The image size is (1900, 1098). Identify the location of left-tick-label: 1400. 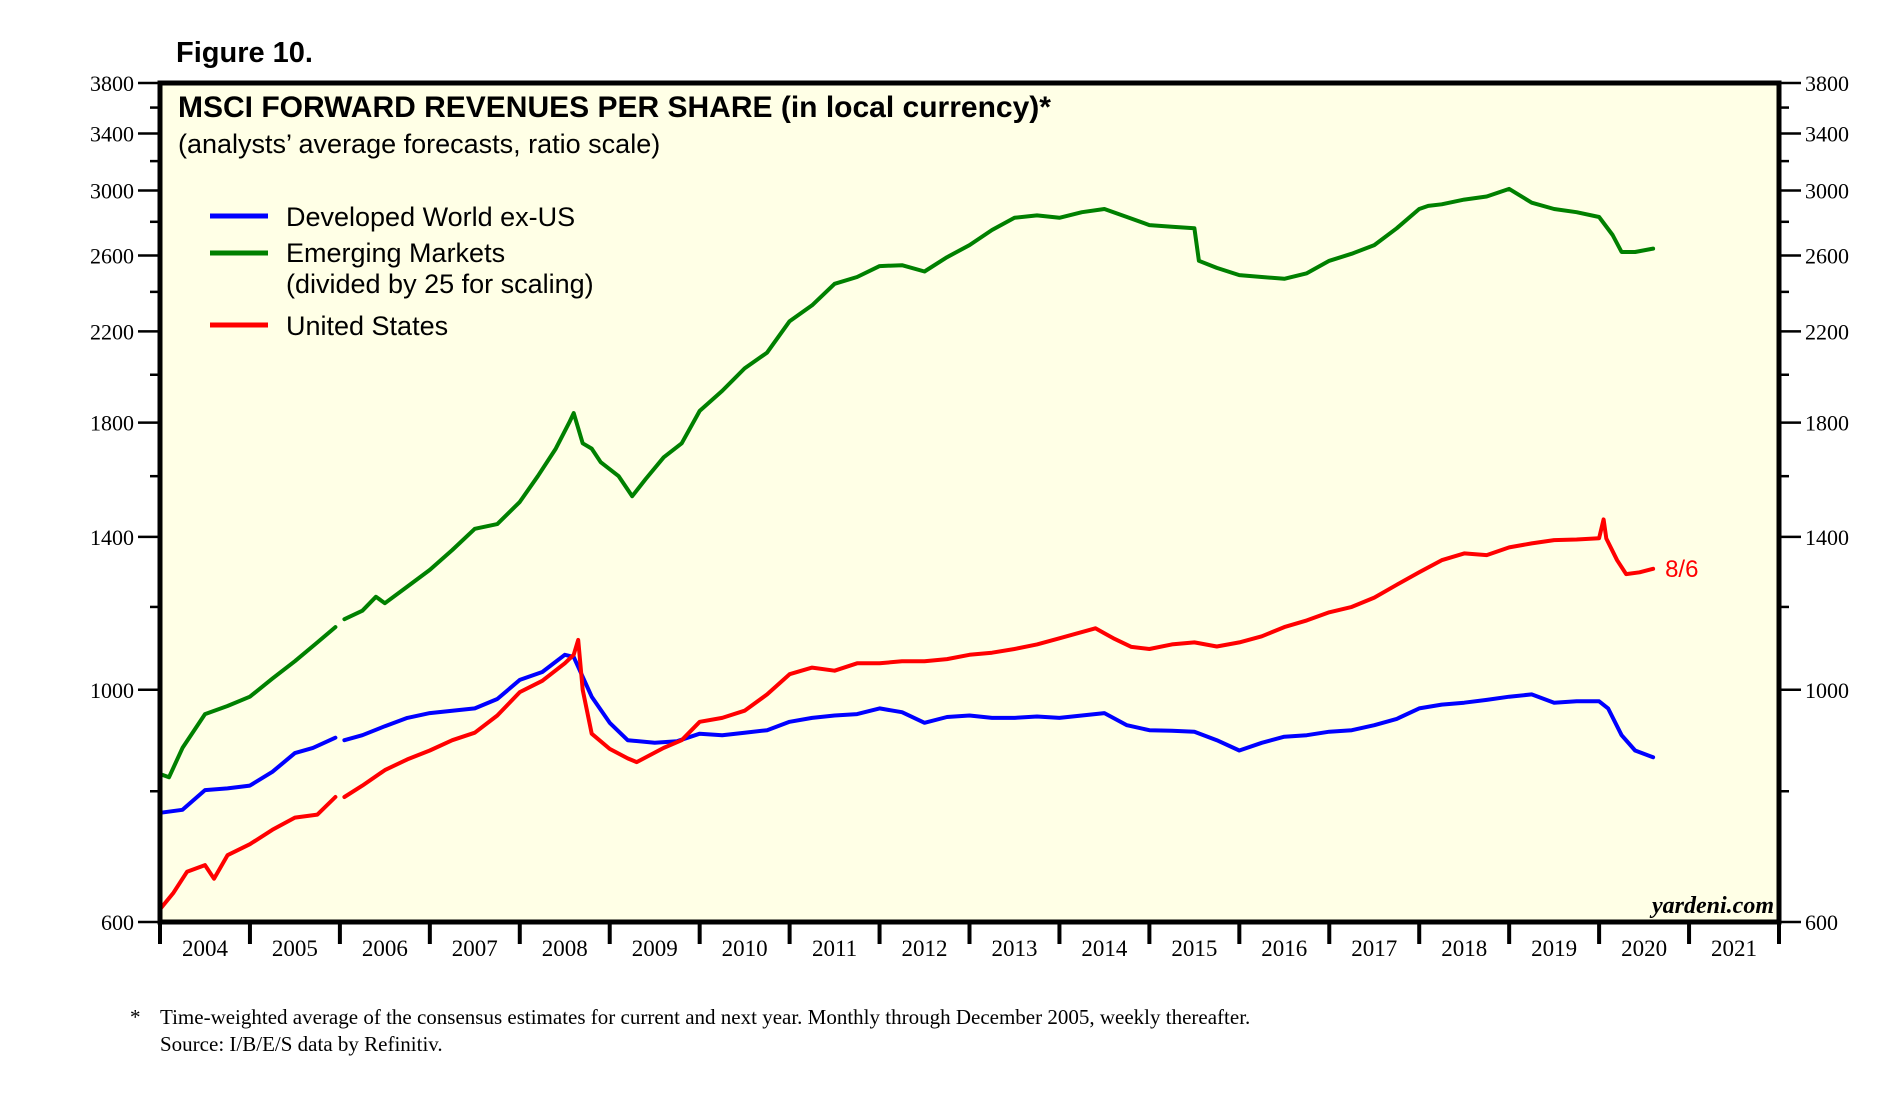
(112, 537).